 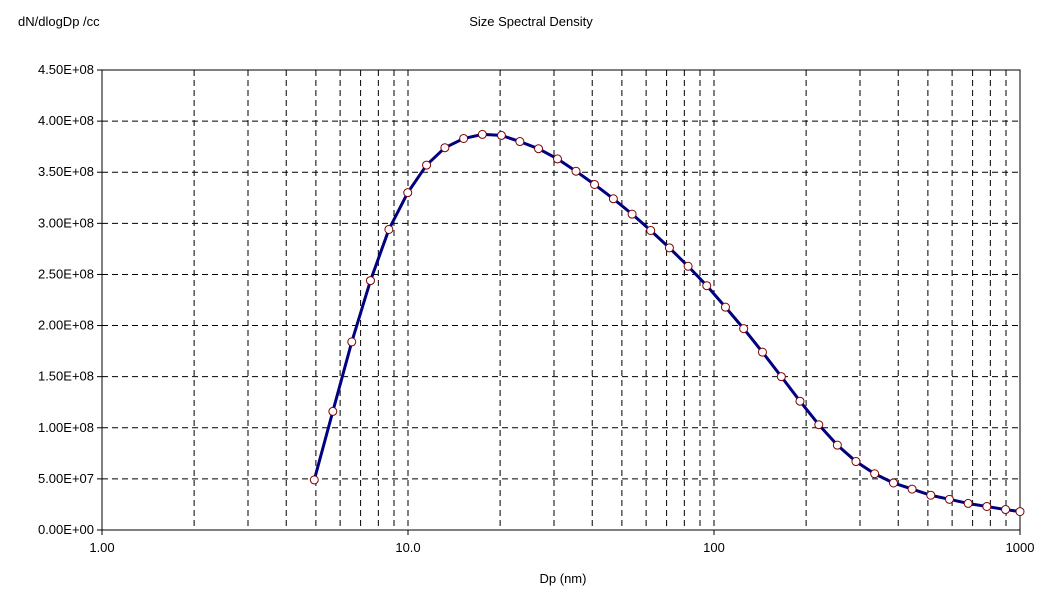 What do you see at coordinates (407, 547) in the screenshot?
I see `x-tick-label: 10.0` at bounding box center [407, 547].